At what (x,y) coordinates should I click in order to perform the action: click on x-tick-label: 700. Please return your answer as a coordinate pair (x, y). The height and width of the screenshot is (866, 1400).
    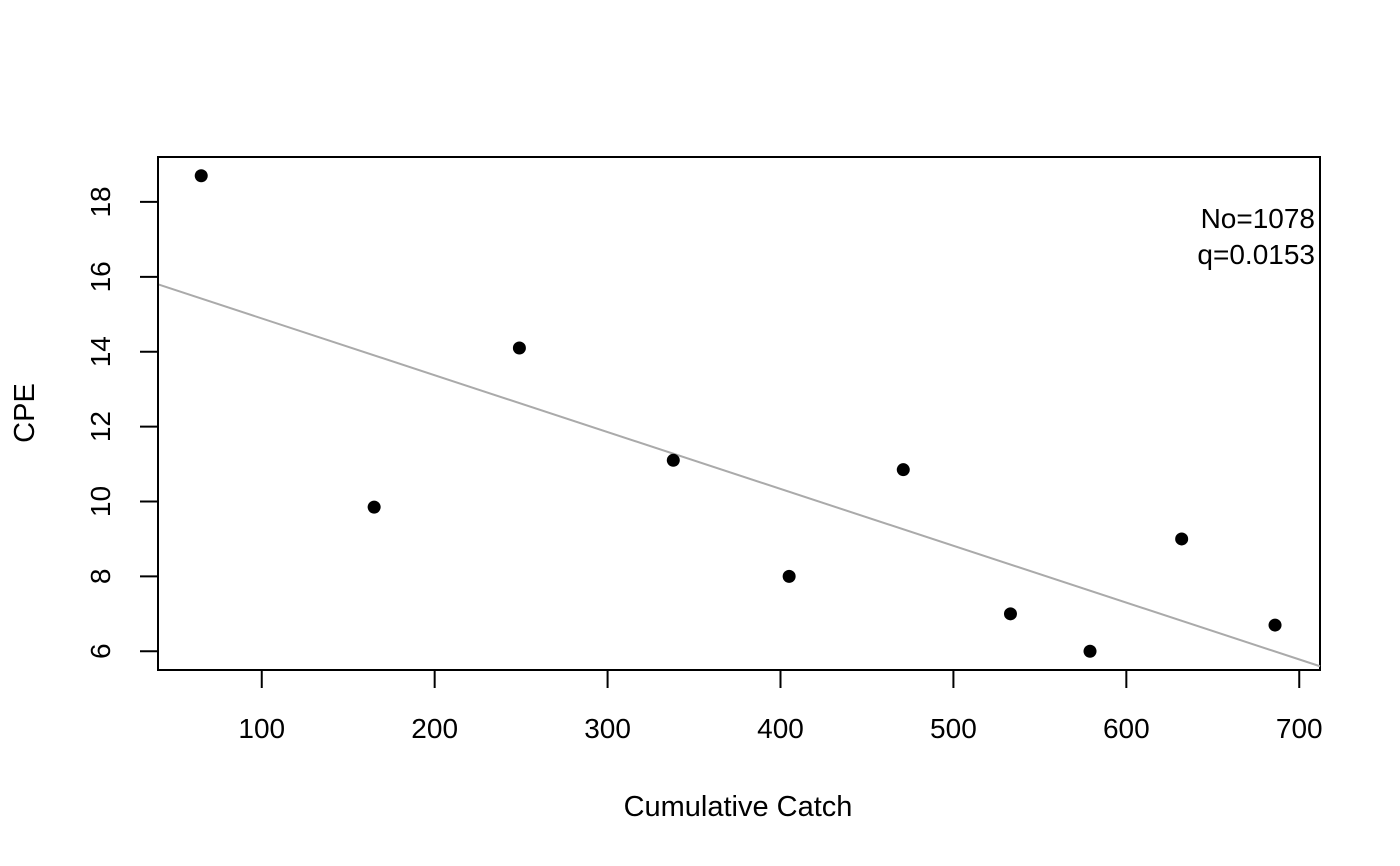
    Looking at the image, I should click on (1299, 728).